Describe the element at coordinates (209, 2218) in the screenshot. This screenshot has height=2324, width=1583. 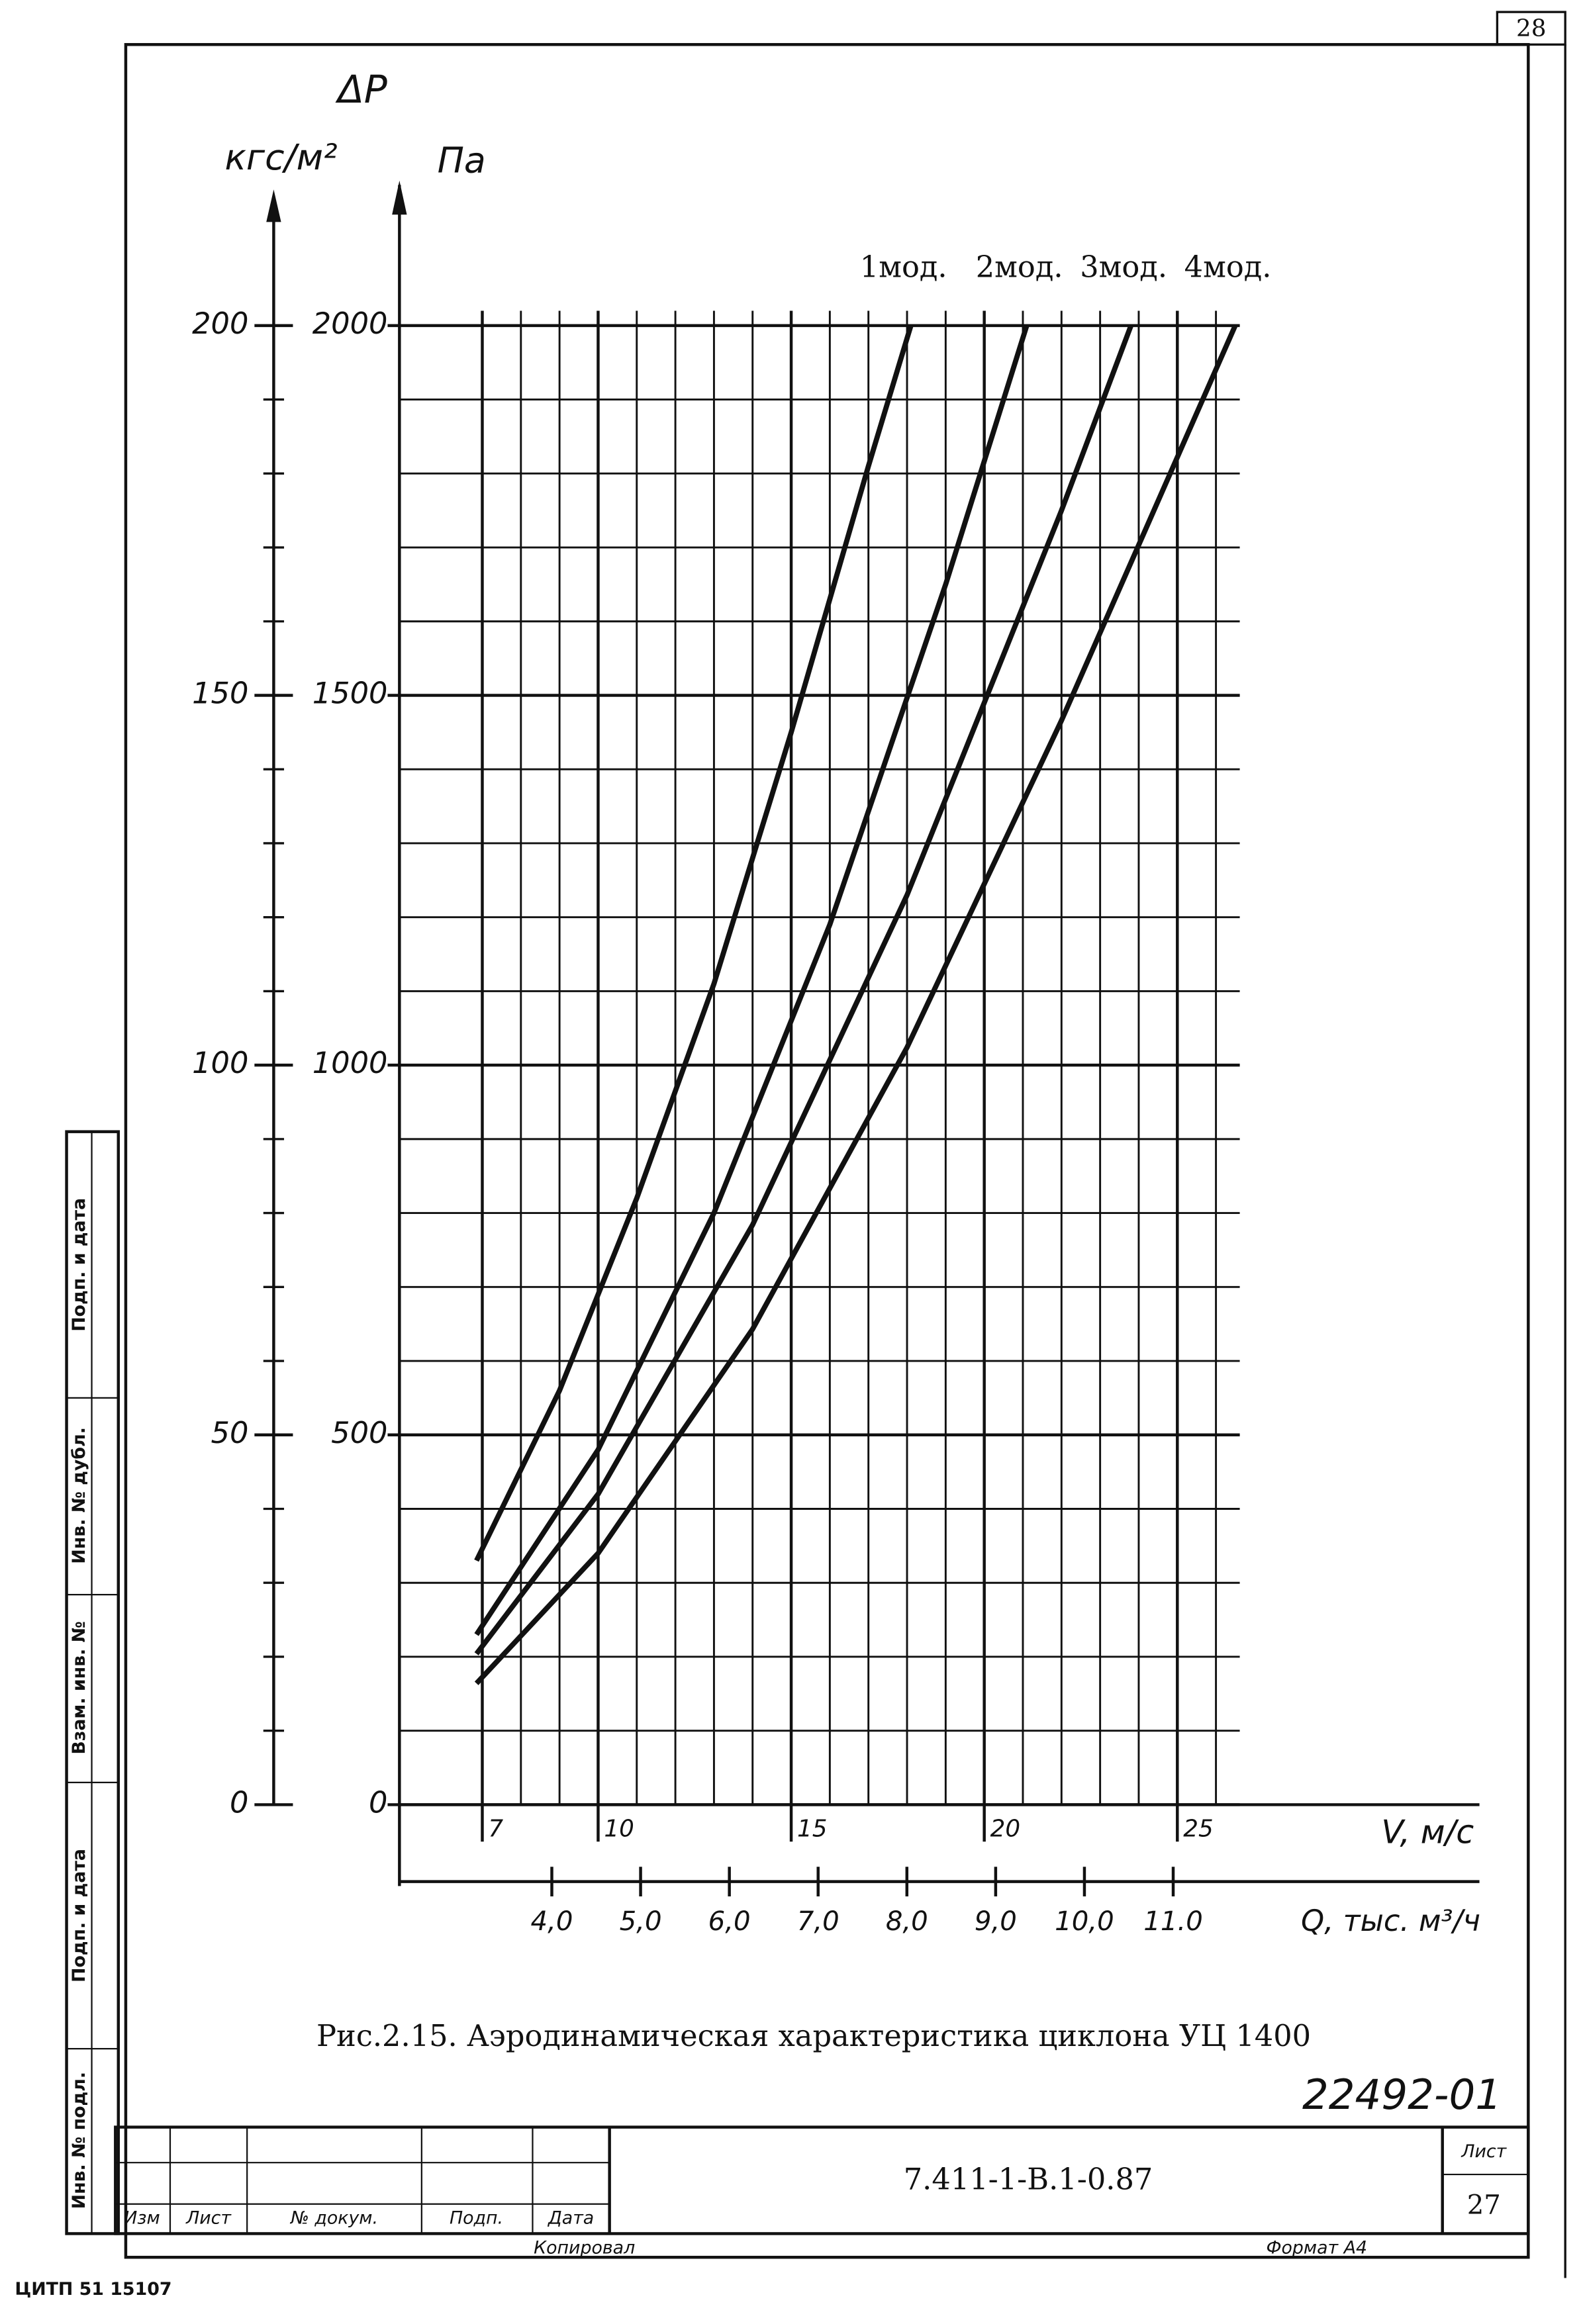
I see `stamp-col: Лист` at that location.